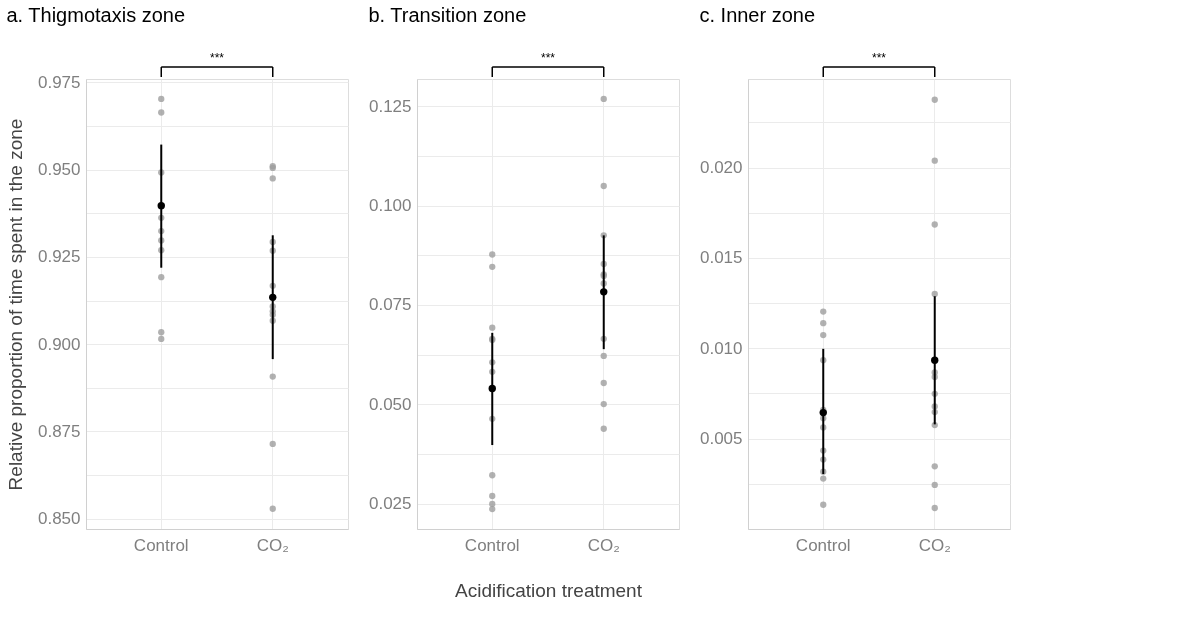  What do you see at coordinates (549, 590) in the screenshot?
I see `x-axis-title: Acidification treatment` at bounding box center [549, 590].